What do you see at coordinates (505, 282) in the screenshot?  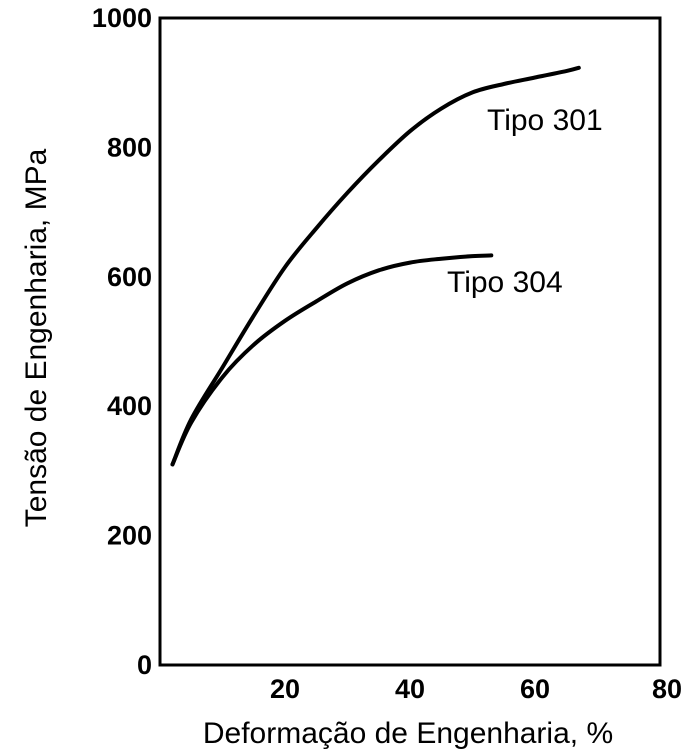 I see `series-label: Tipo 304` at bounding box center [505, 282].